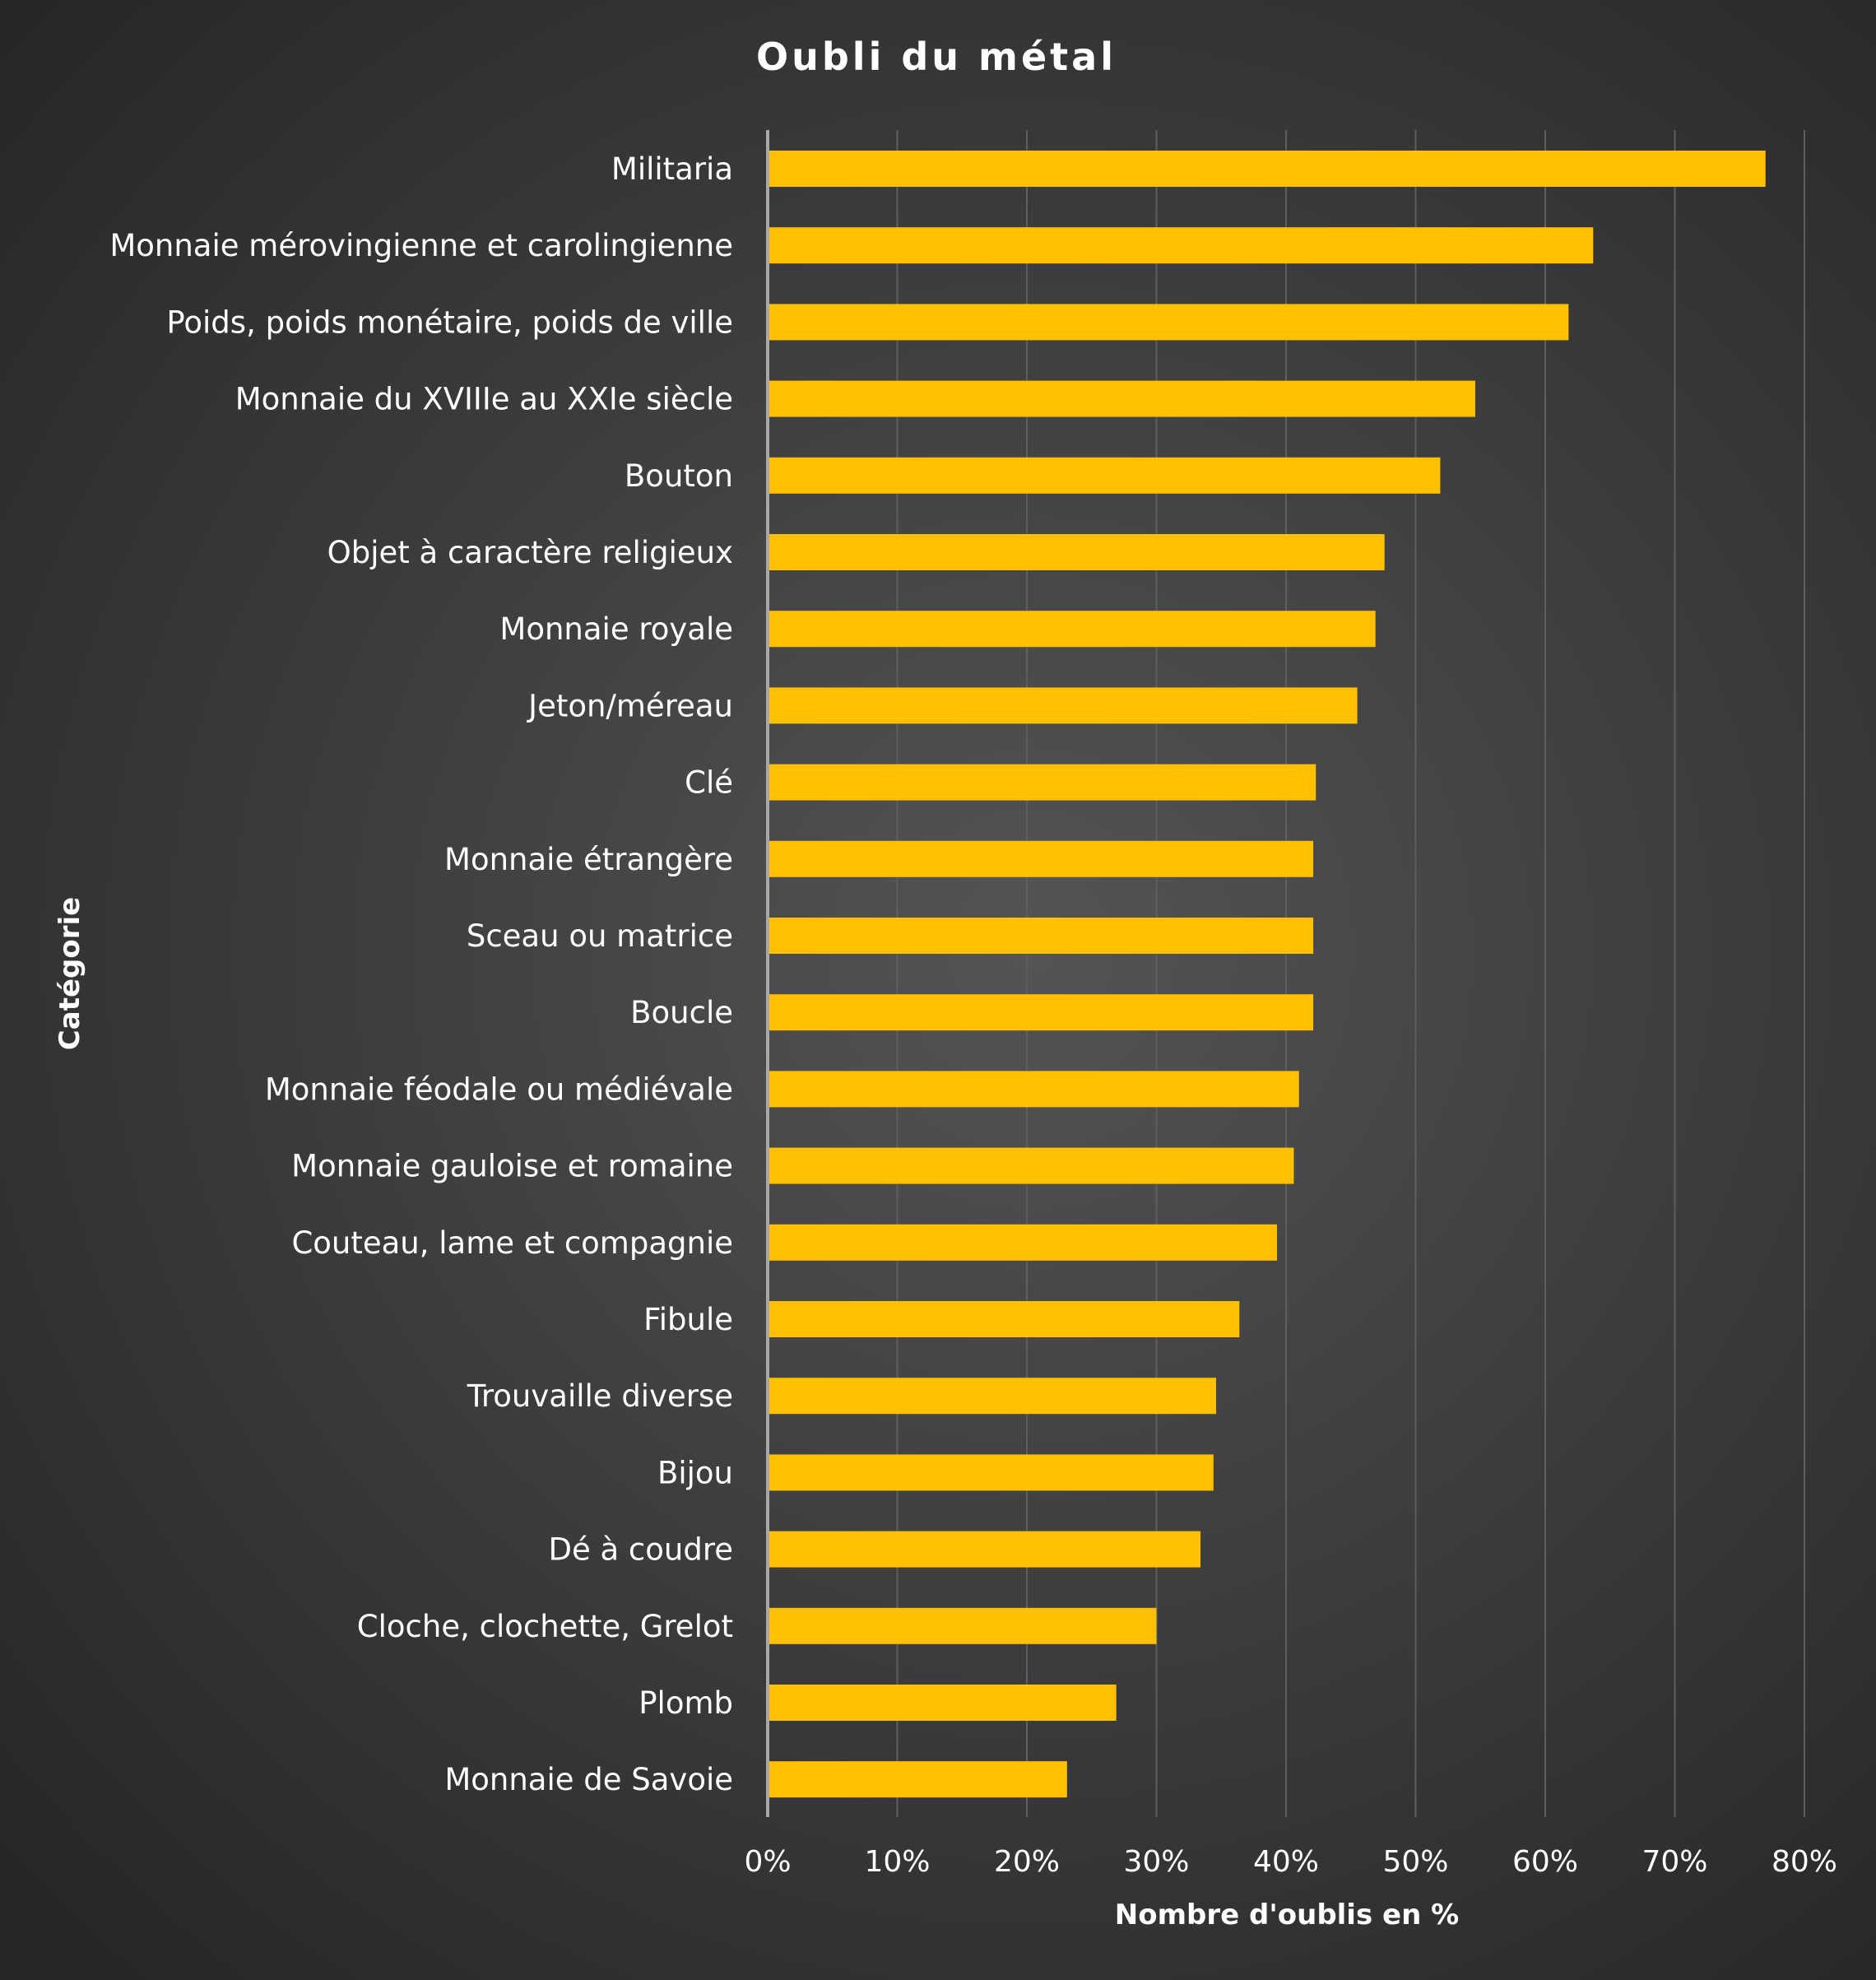  Describe the element at coordinates (709, 783) in the screenshot. I see `category-label: Clé` at that location.